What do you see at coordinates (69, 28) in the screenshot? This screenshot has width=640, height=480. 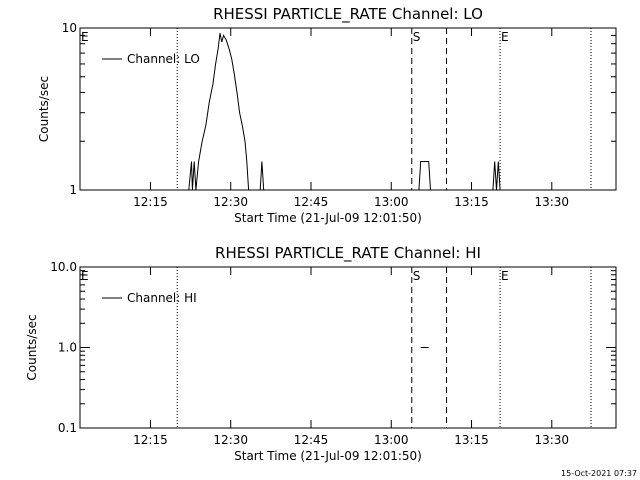 I see `y-tick-label: 10` at bounding box center [69, 28].